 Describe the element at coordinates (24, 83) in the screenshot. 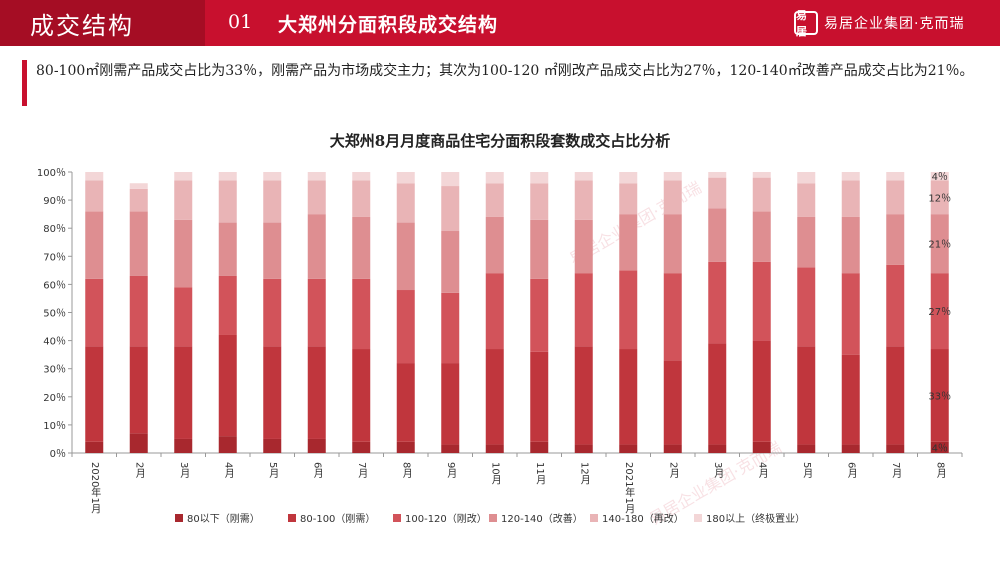

I see `summary-accent-bar` at that location.